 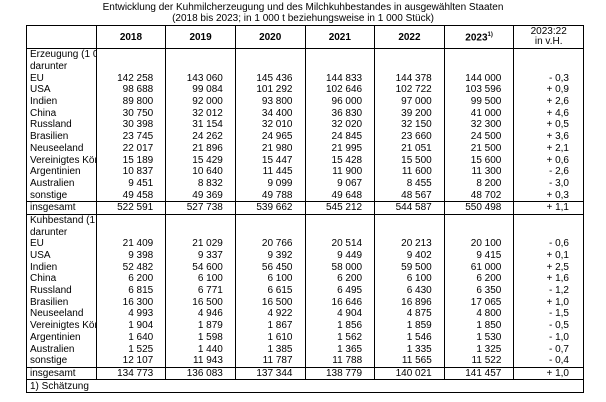 I want to click on value-cell: 20 766, so click(x=270, y=244).